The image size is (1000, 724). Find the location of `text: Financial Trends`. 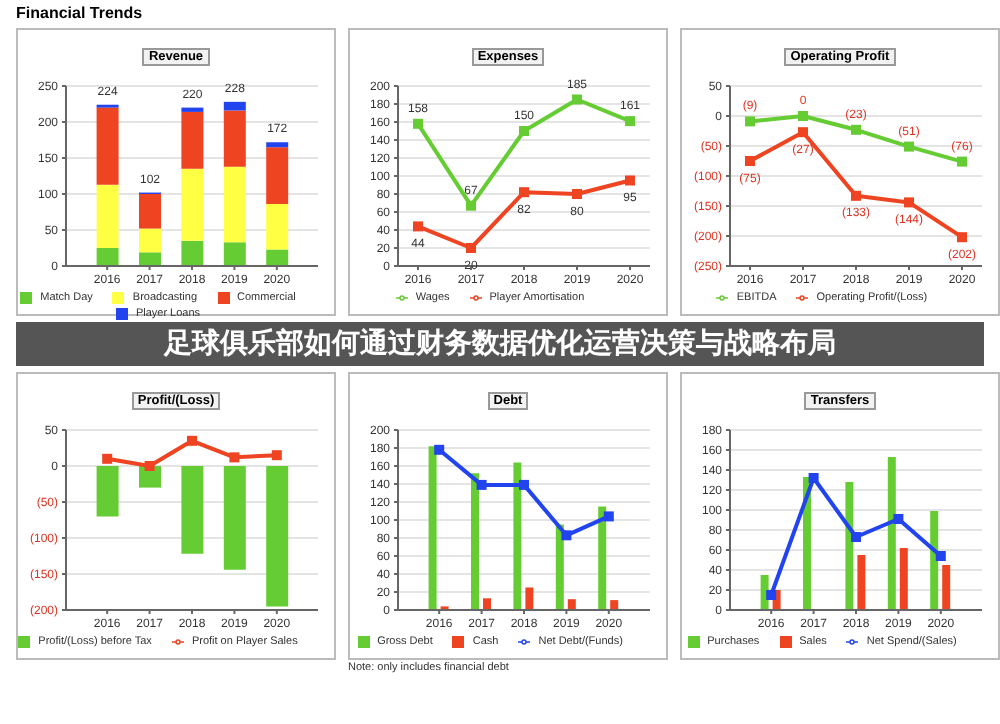

text: Financial Trends is located at coordinates (80, 13).